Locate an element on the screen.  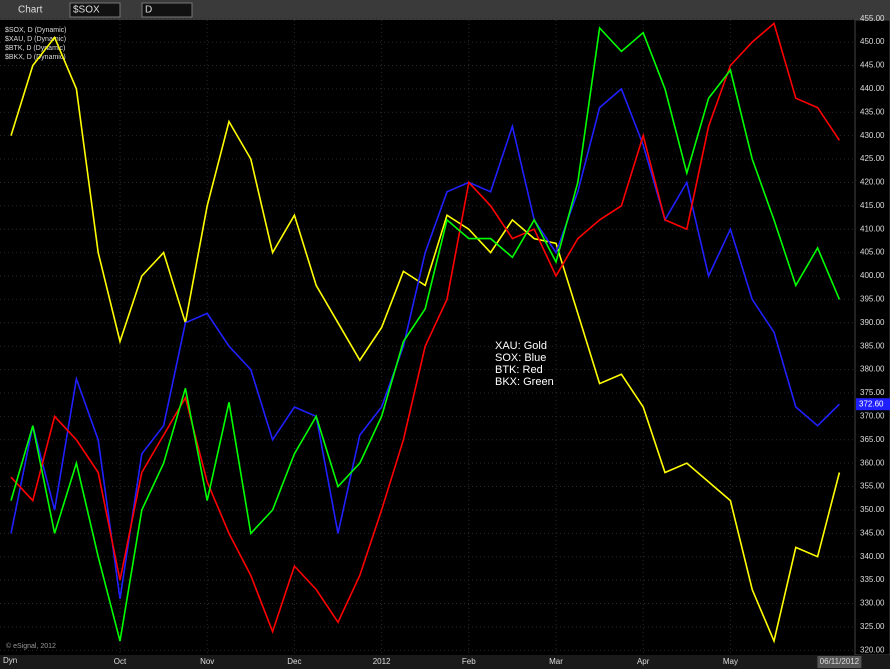
interval: D is located at coordinates (148, 10).